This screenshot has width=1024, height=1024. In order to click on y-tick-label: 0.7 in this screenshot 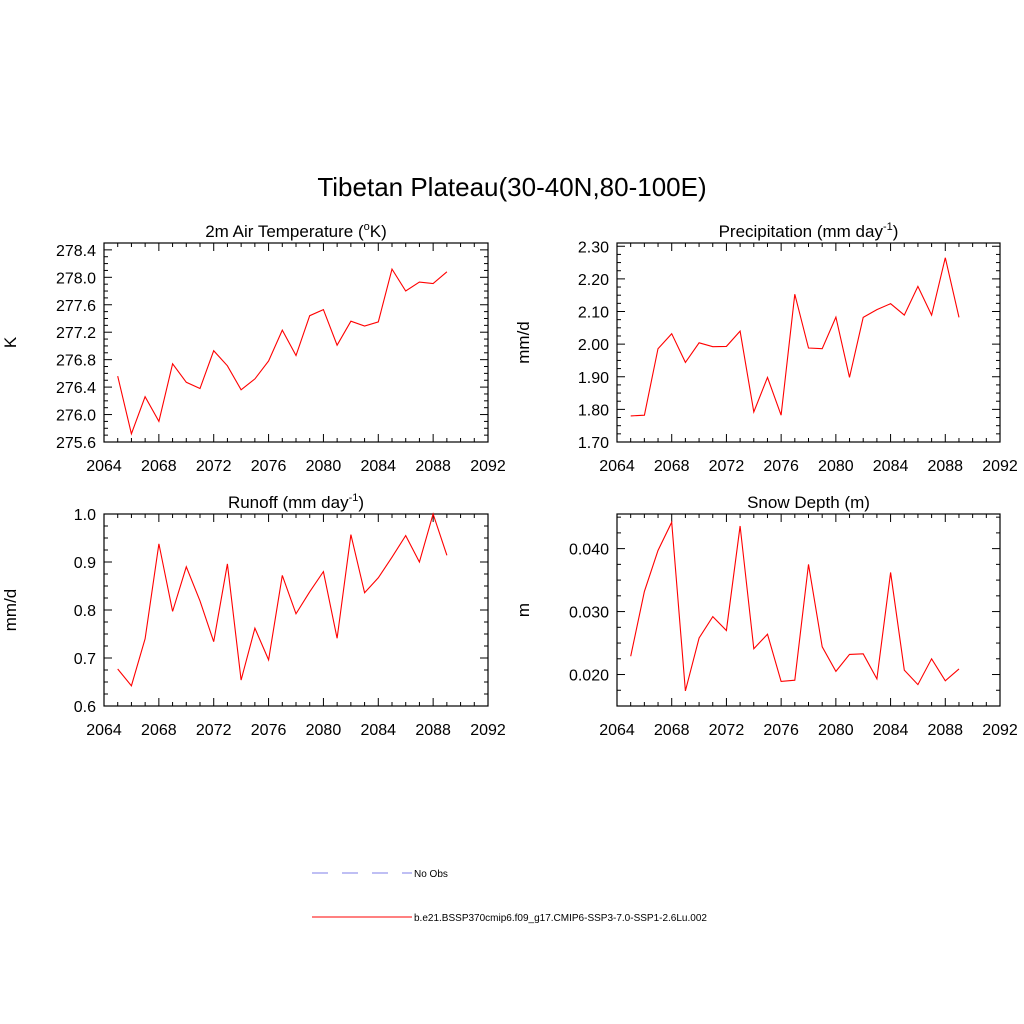, I will do `click(85, 659)`.